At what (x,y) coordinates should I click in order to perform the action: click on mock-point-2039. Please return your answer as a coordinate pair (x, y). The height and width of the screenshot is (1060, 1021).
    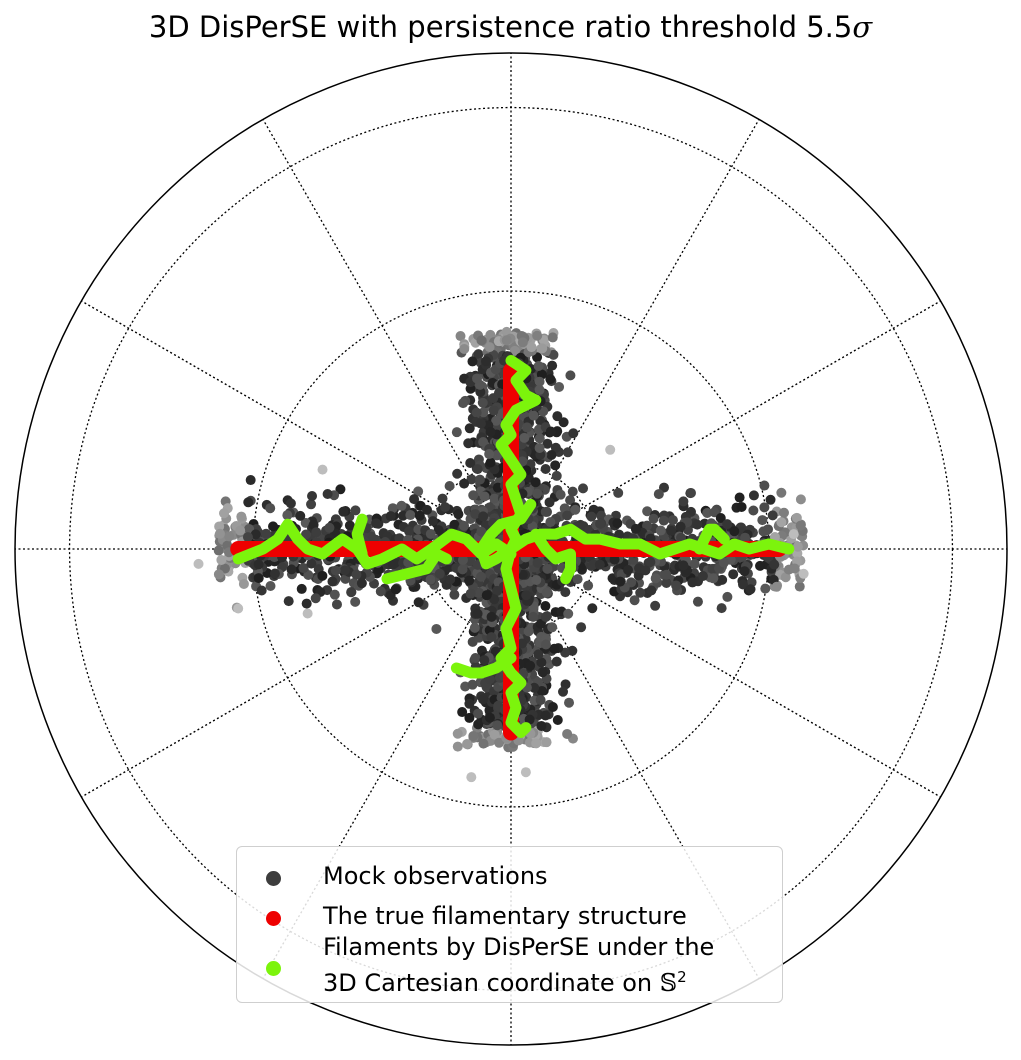
    Looking at the image, I should click on (645, 570).